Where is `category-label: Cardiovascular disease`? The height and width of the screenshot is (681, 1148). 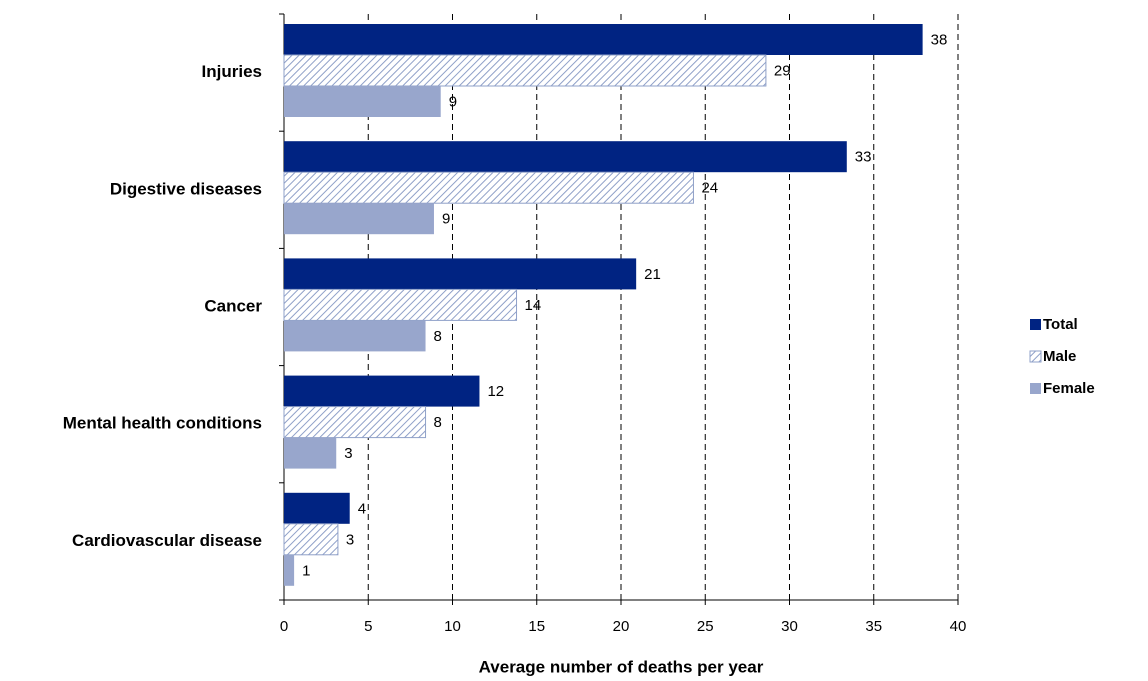
category-label: Cardiovascular disease is located at coordinates (167, 540).